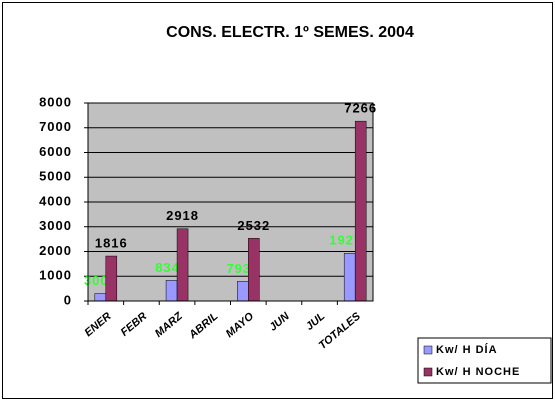  Describe the element at coordinates (253, 225) in the screenshot. I see `data-label: 2532` at that location.